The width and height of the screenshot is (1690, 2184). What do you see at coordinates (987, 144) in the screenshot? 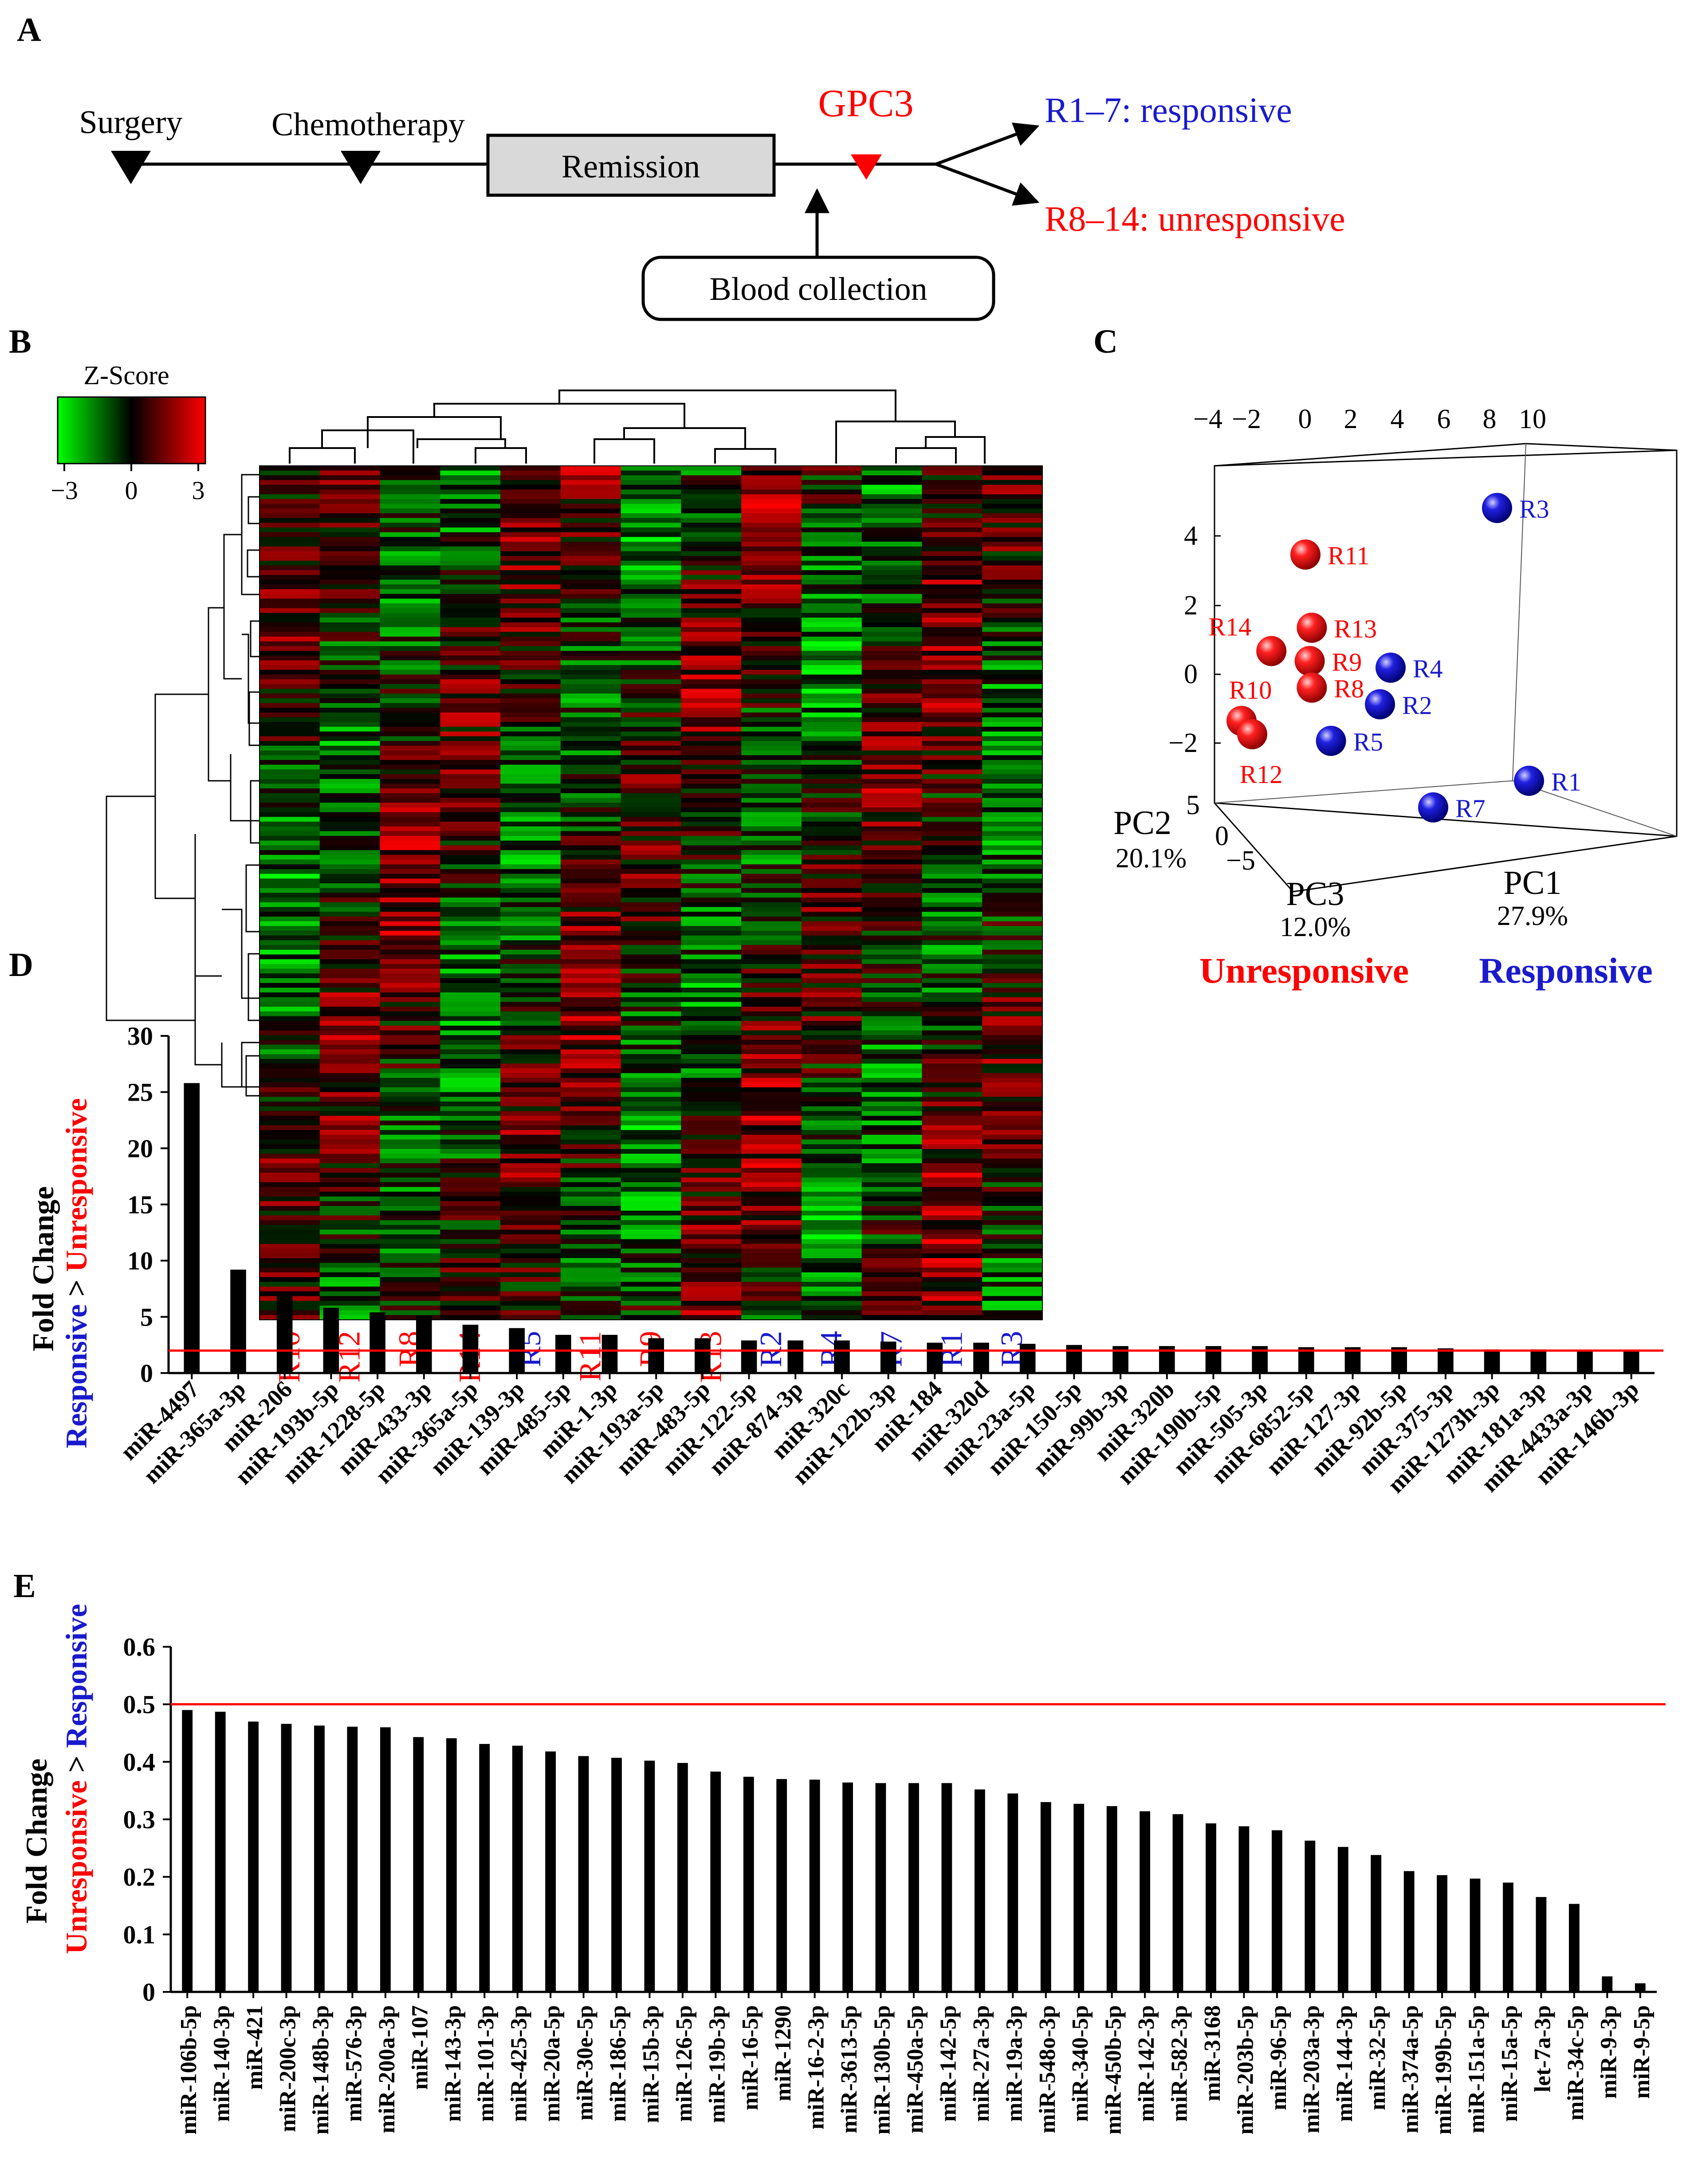
I see `responsive-arrow` at bounding box center [987, 144].